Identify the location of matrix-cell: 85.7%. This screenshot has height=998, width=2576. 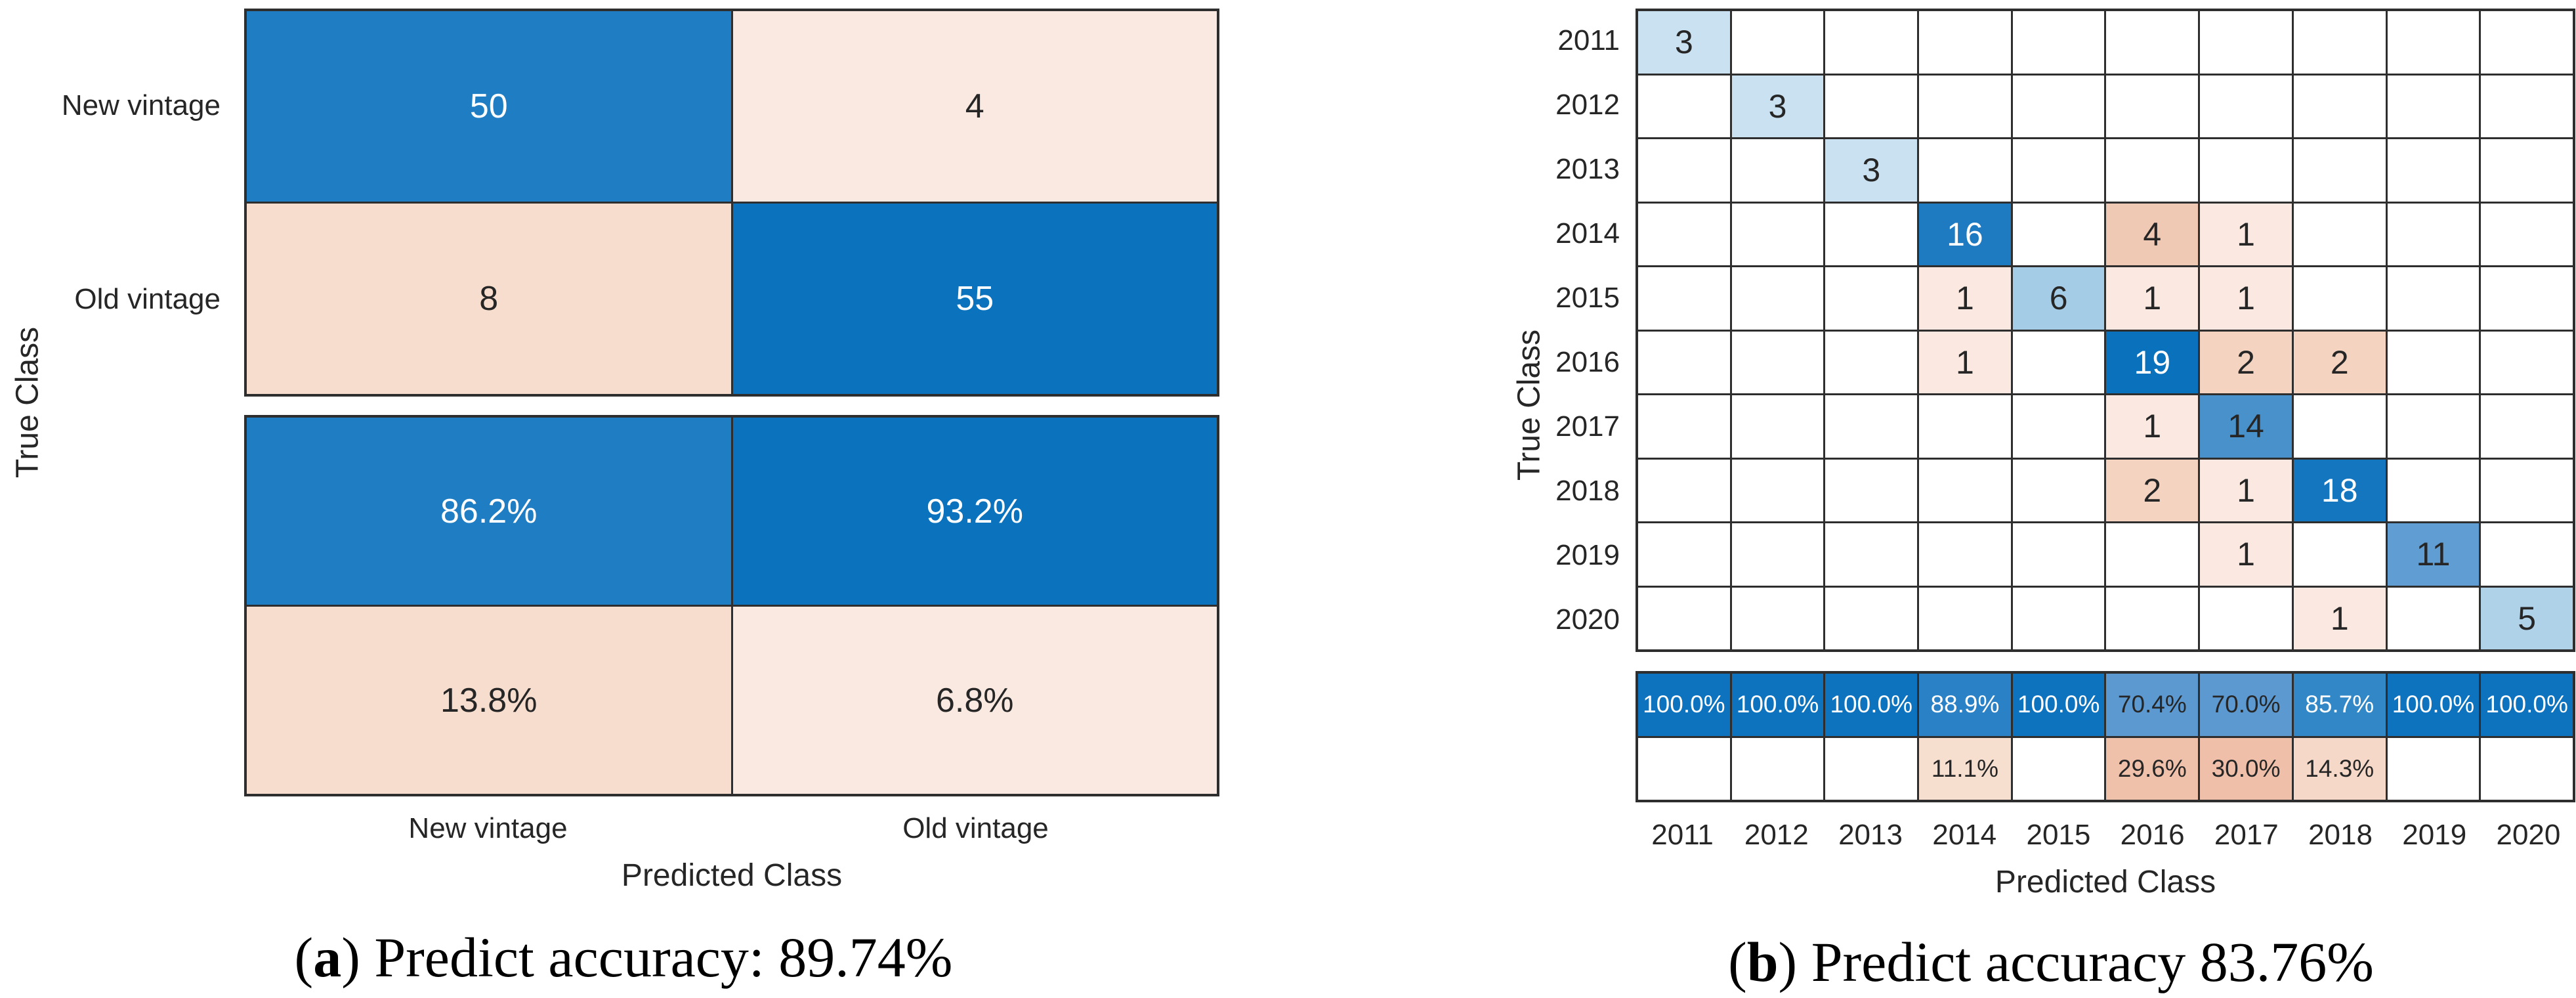
(2339, 705).